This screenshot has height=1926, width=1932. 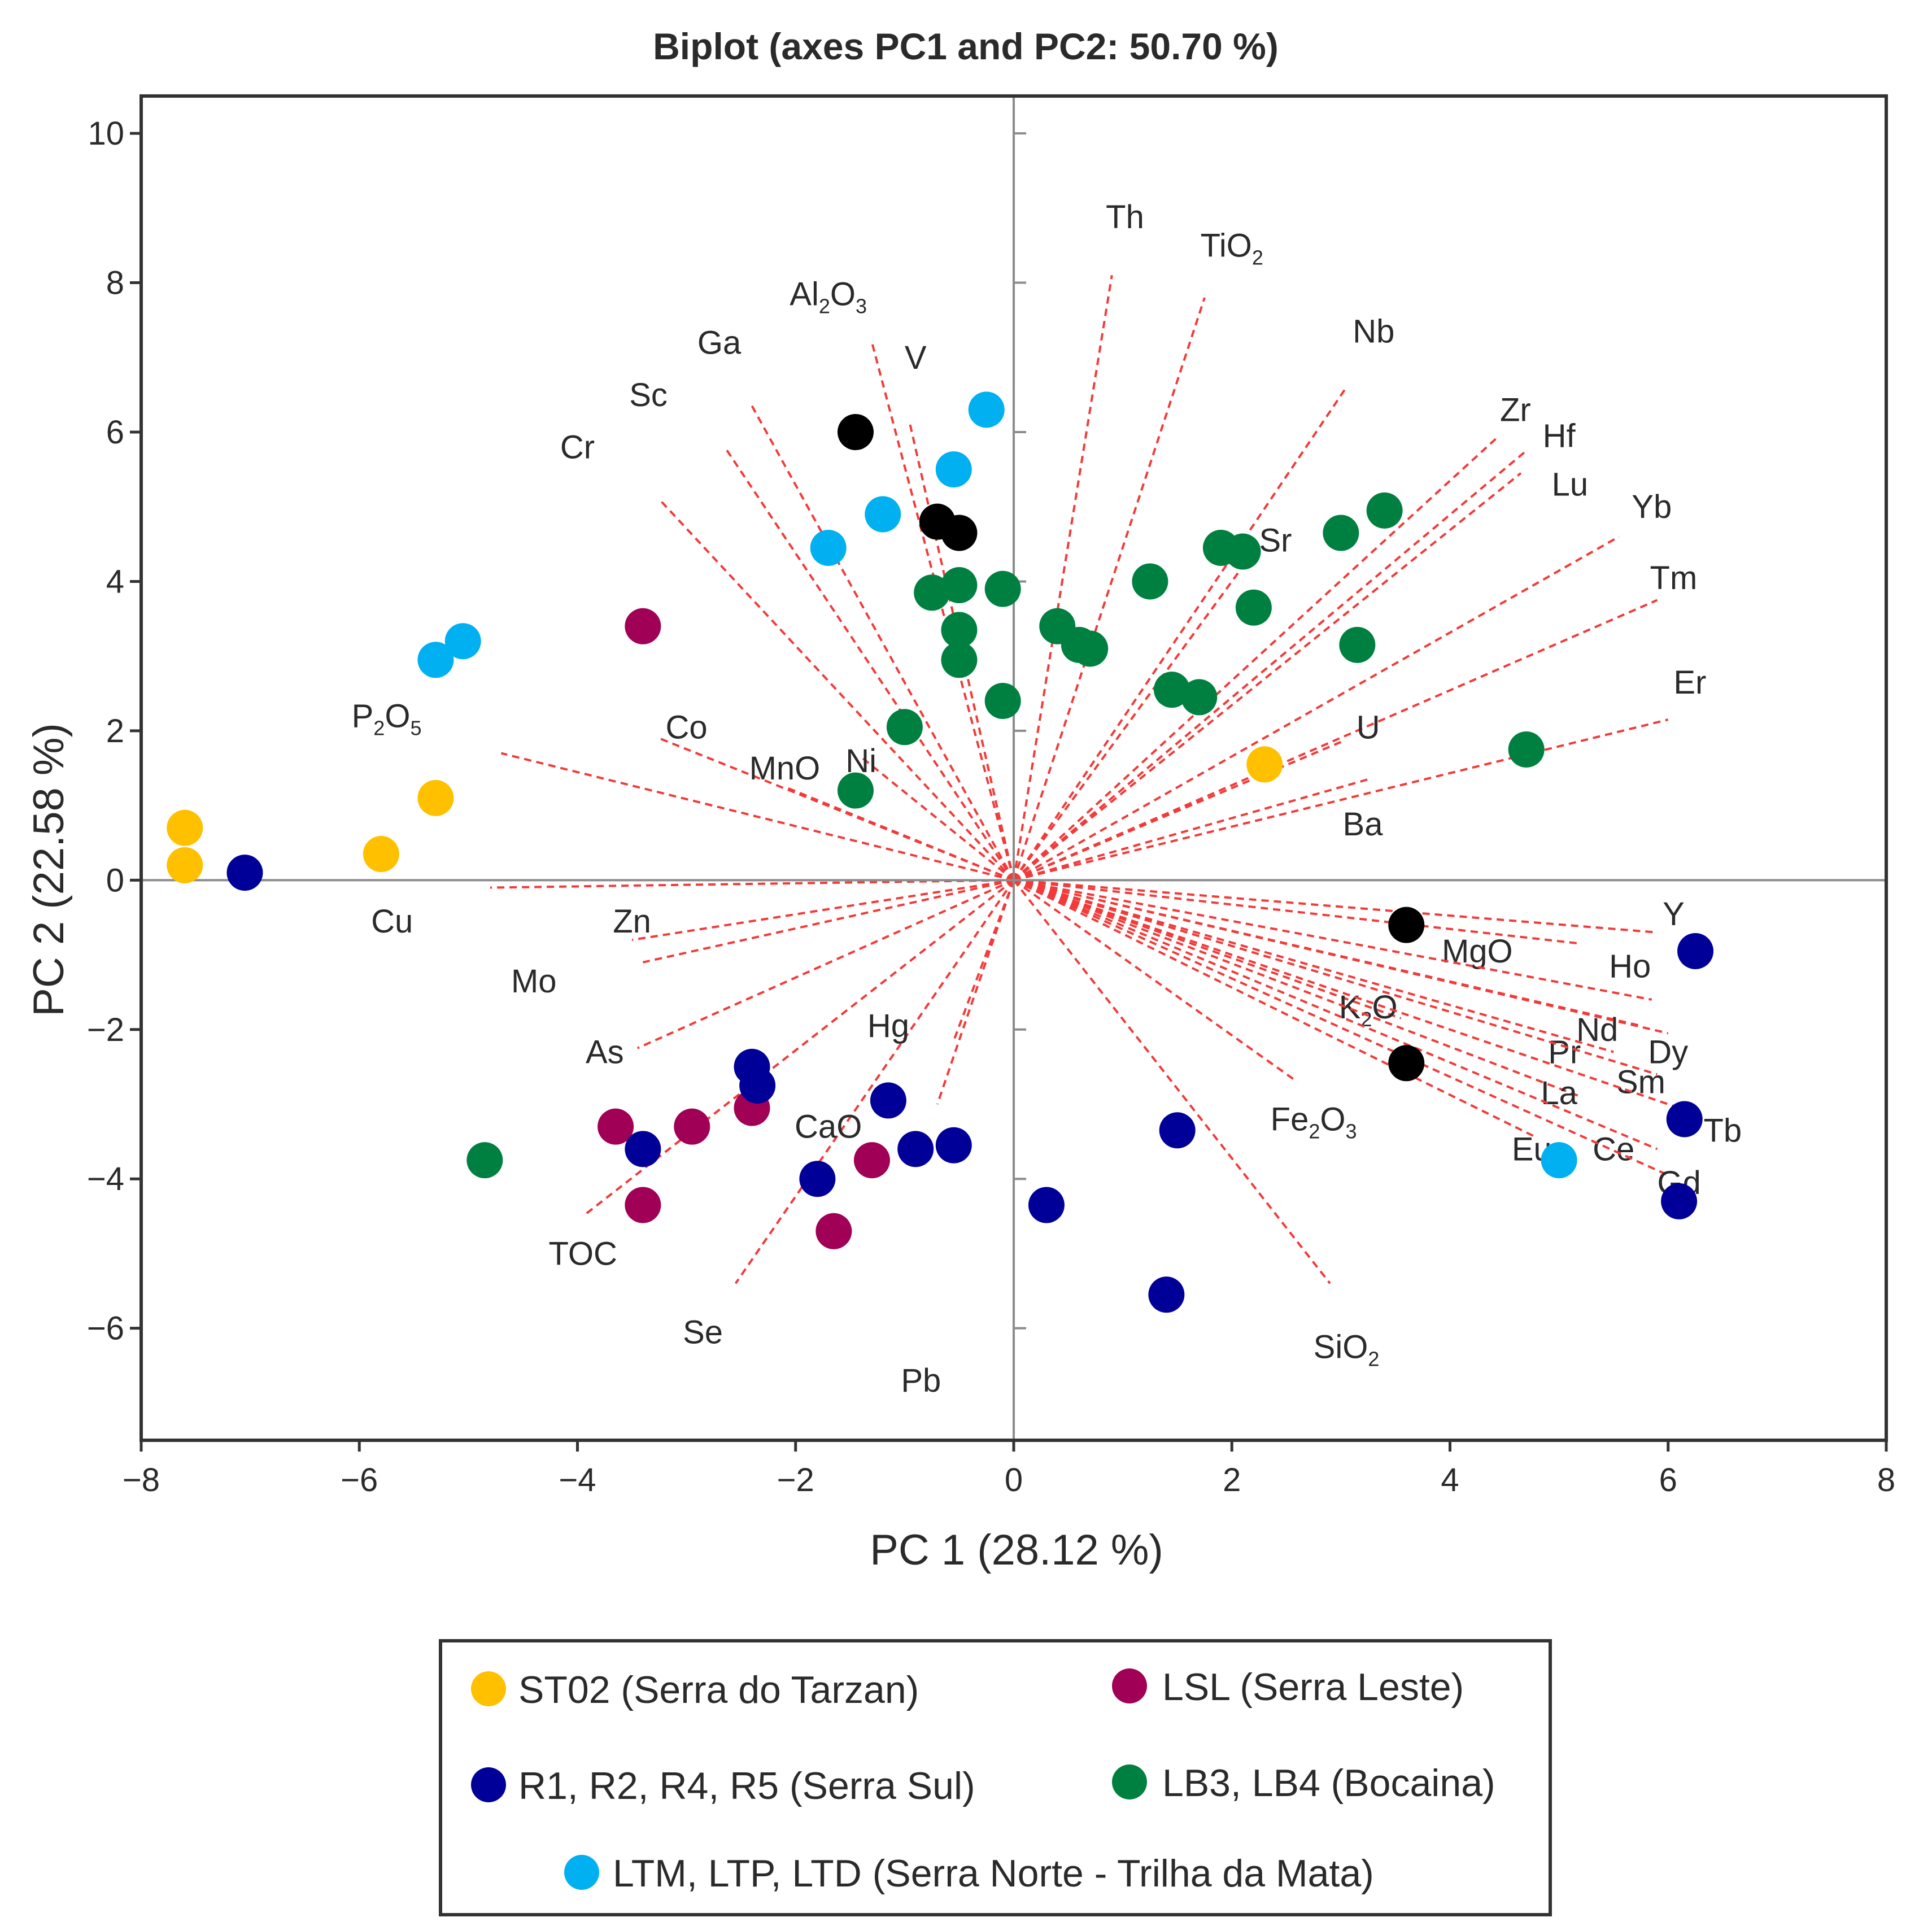 I want to click on loading-label-text: Zr, so click(x=1515, y=409).